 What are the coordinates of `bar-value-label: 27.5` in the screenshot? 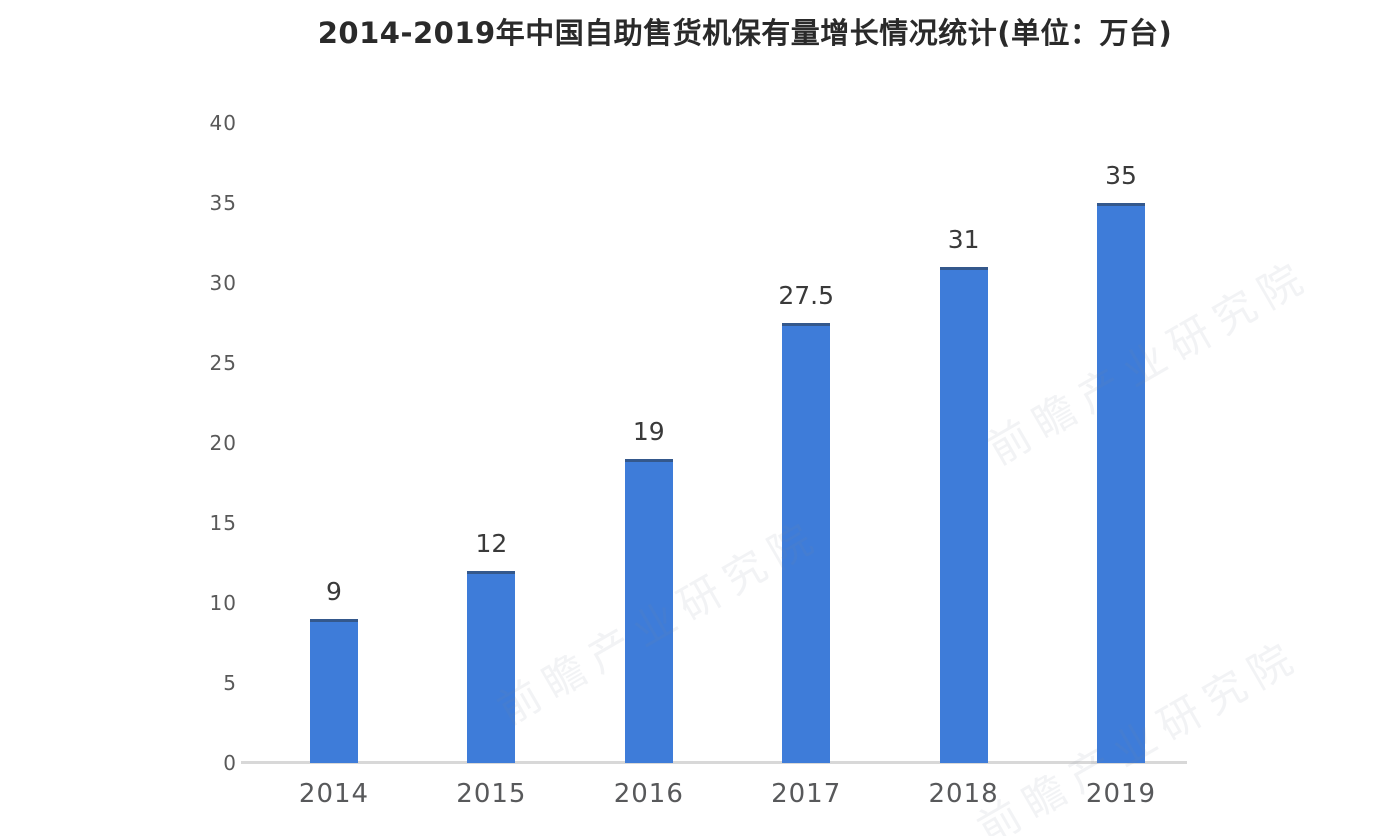 It's located at (806, 295).